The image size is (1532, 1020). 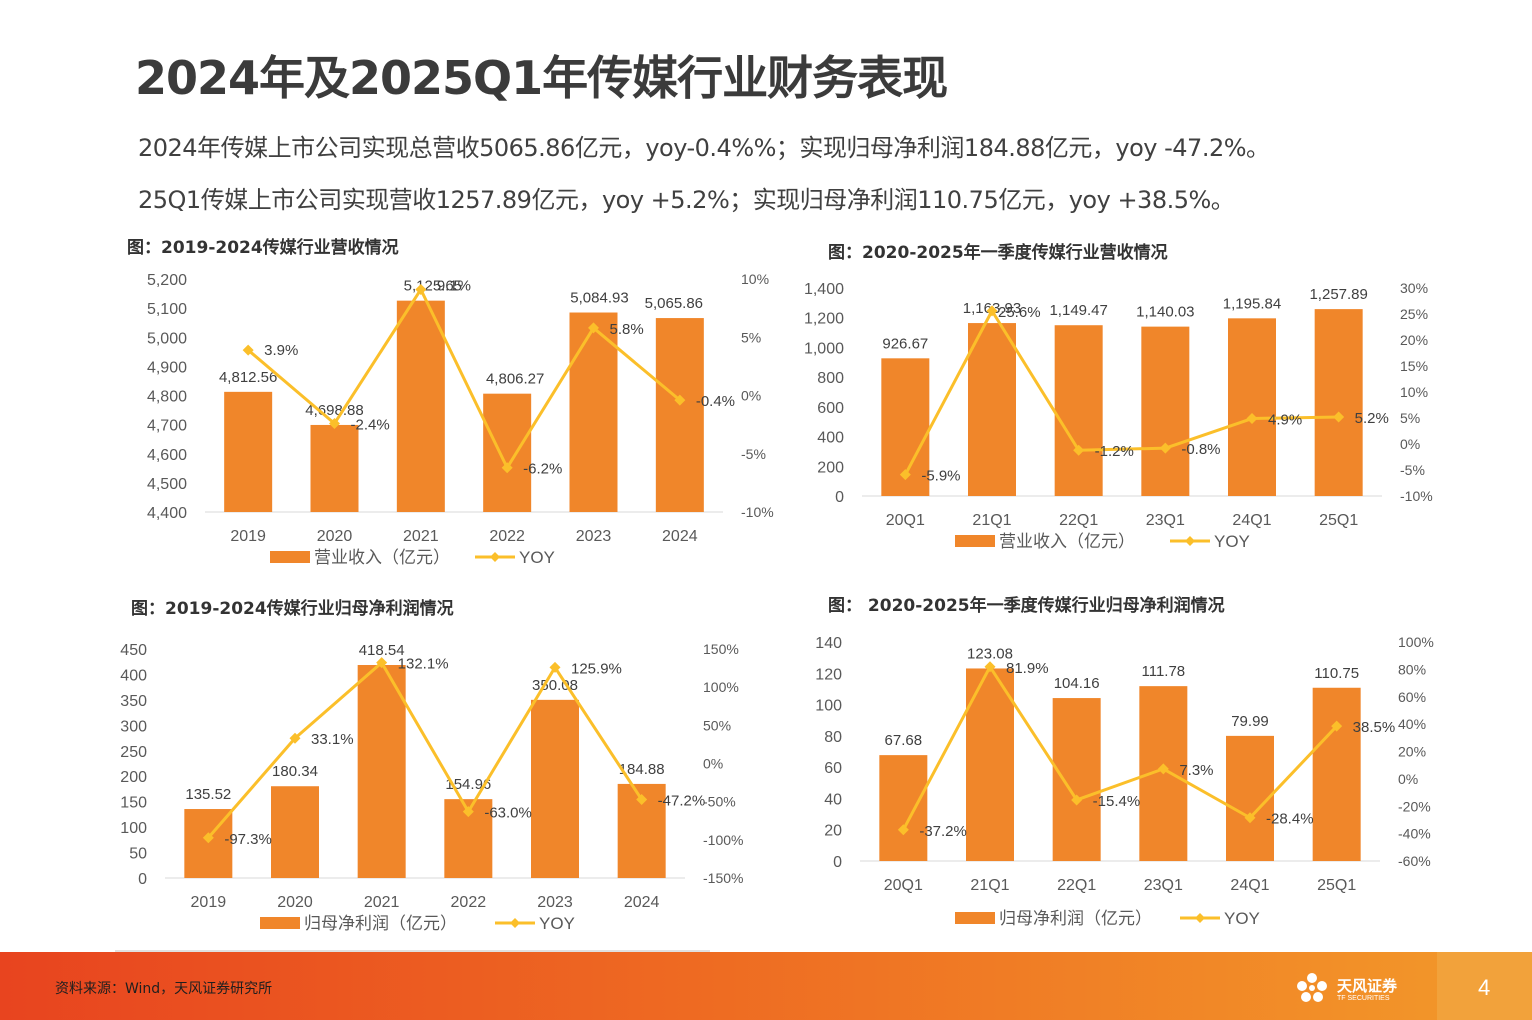 What do you see at coordinates (1338, 402) in the screenshot?
I see `bar-25Q1` at bounding box center [1338, 402].